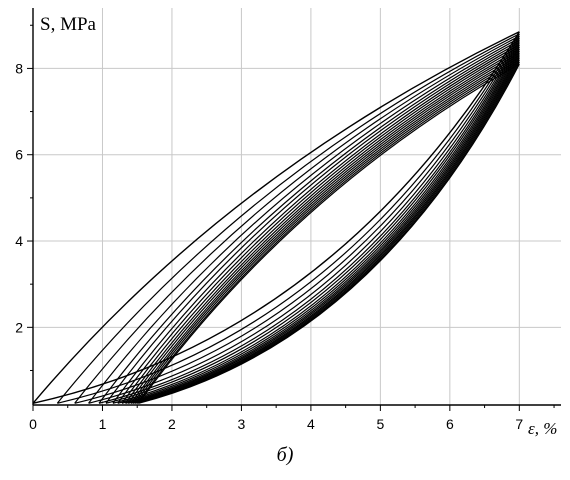 The width and height of the screenshot is (570, 480). I want to click on y-tick-label: 8, so click(19, 68).